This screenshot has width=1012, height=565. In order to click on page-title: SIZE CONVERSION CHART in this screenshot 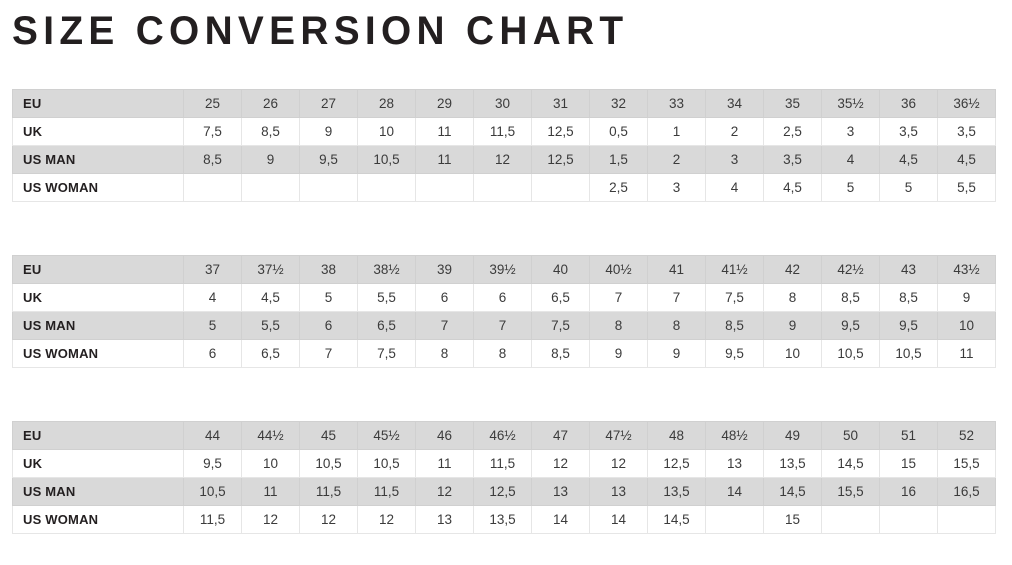, I will do `click(320, 31)`.